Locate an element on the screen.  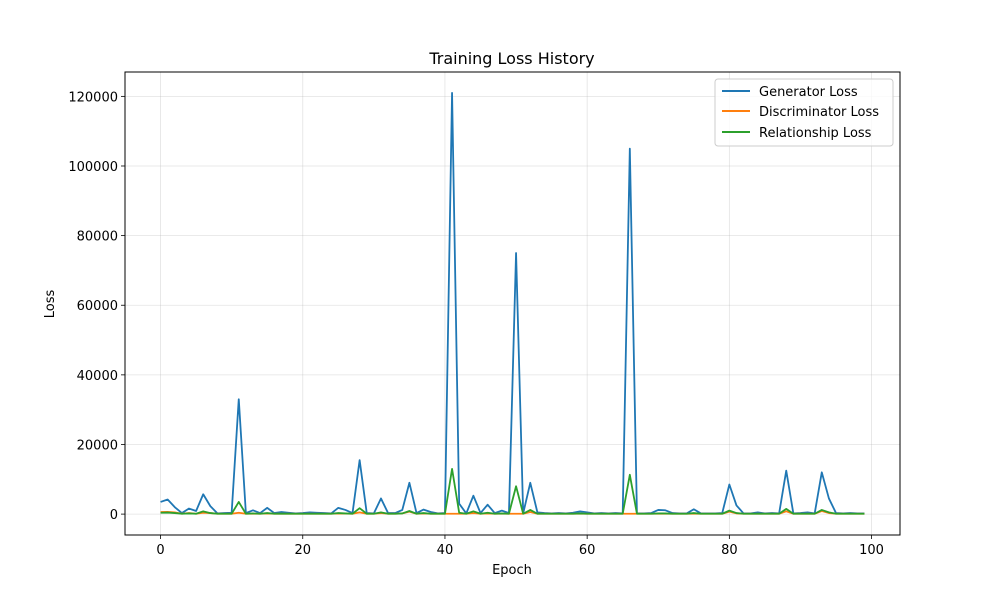
y-axis-label: Loss is located at coordinates (50, 304).